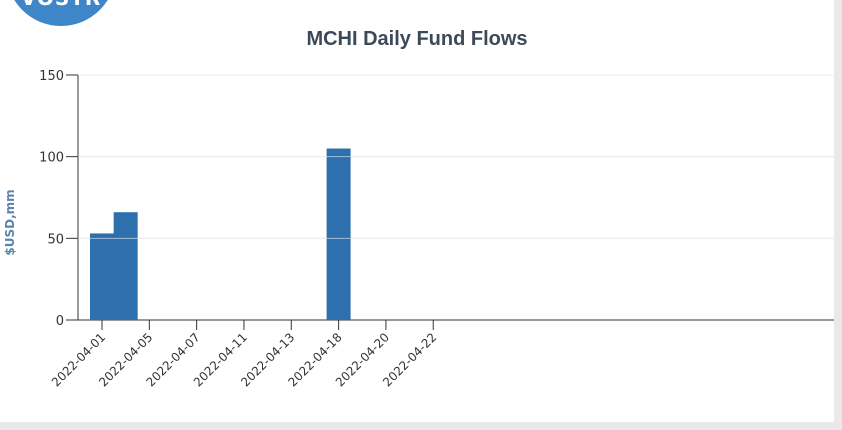 This screenshot has width=842, height=430. I want to click on y-tick-label: 50, so click(55, 239).